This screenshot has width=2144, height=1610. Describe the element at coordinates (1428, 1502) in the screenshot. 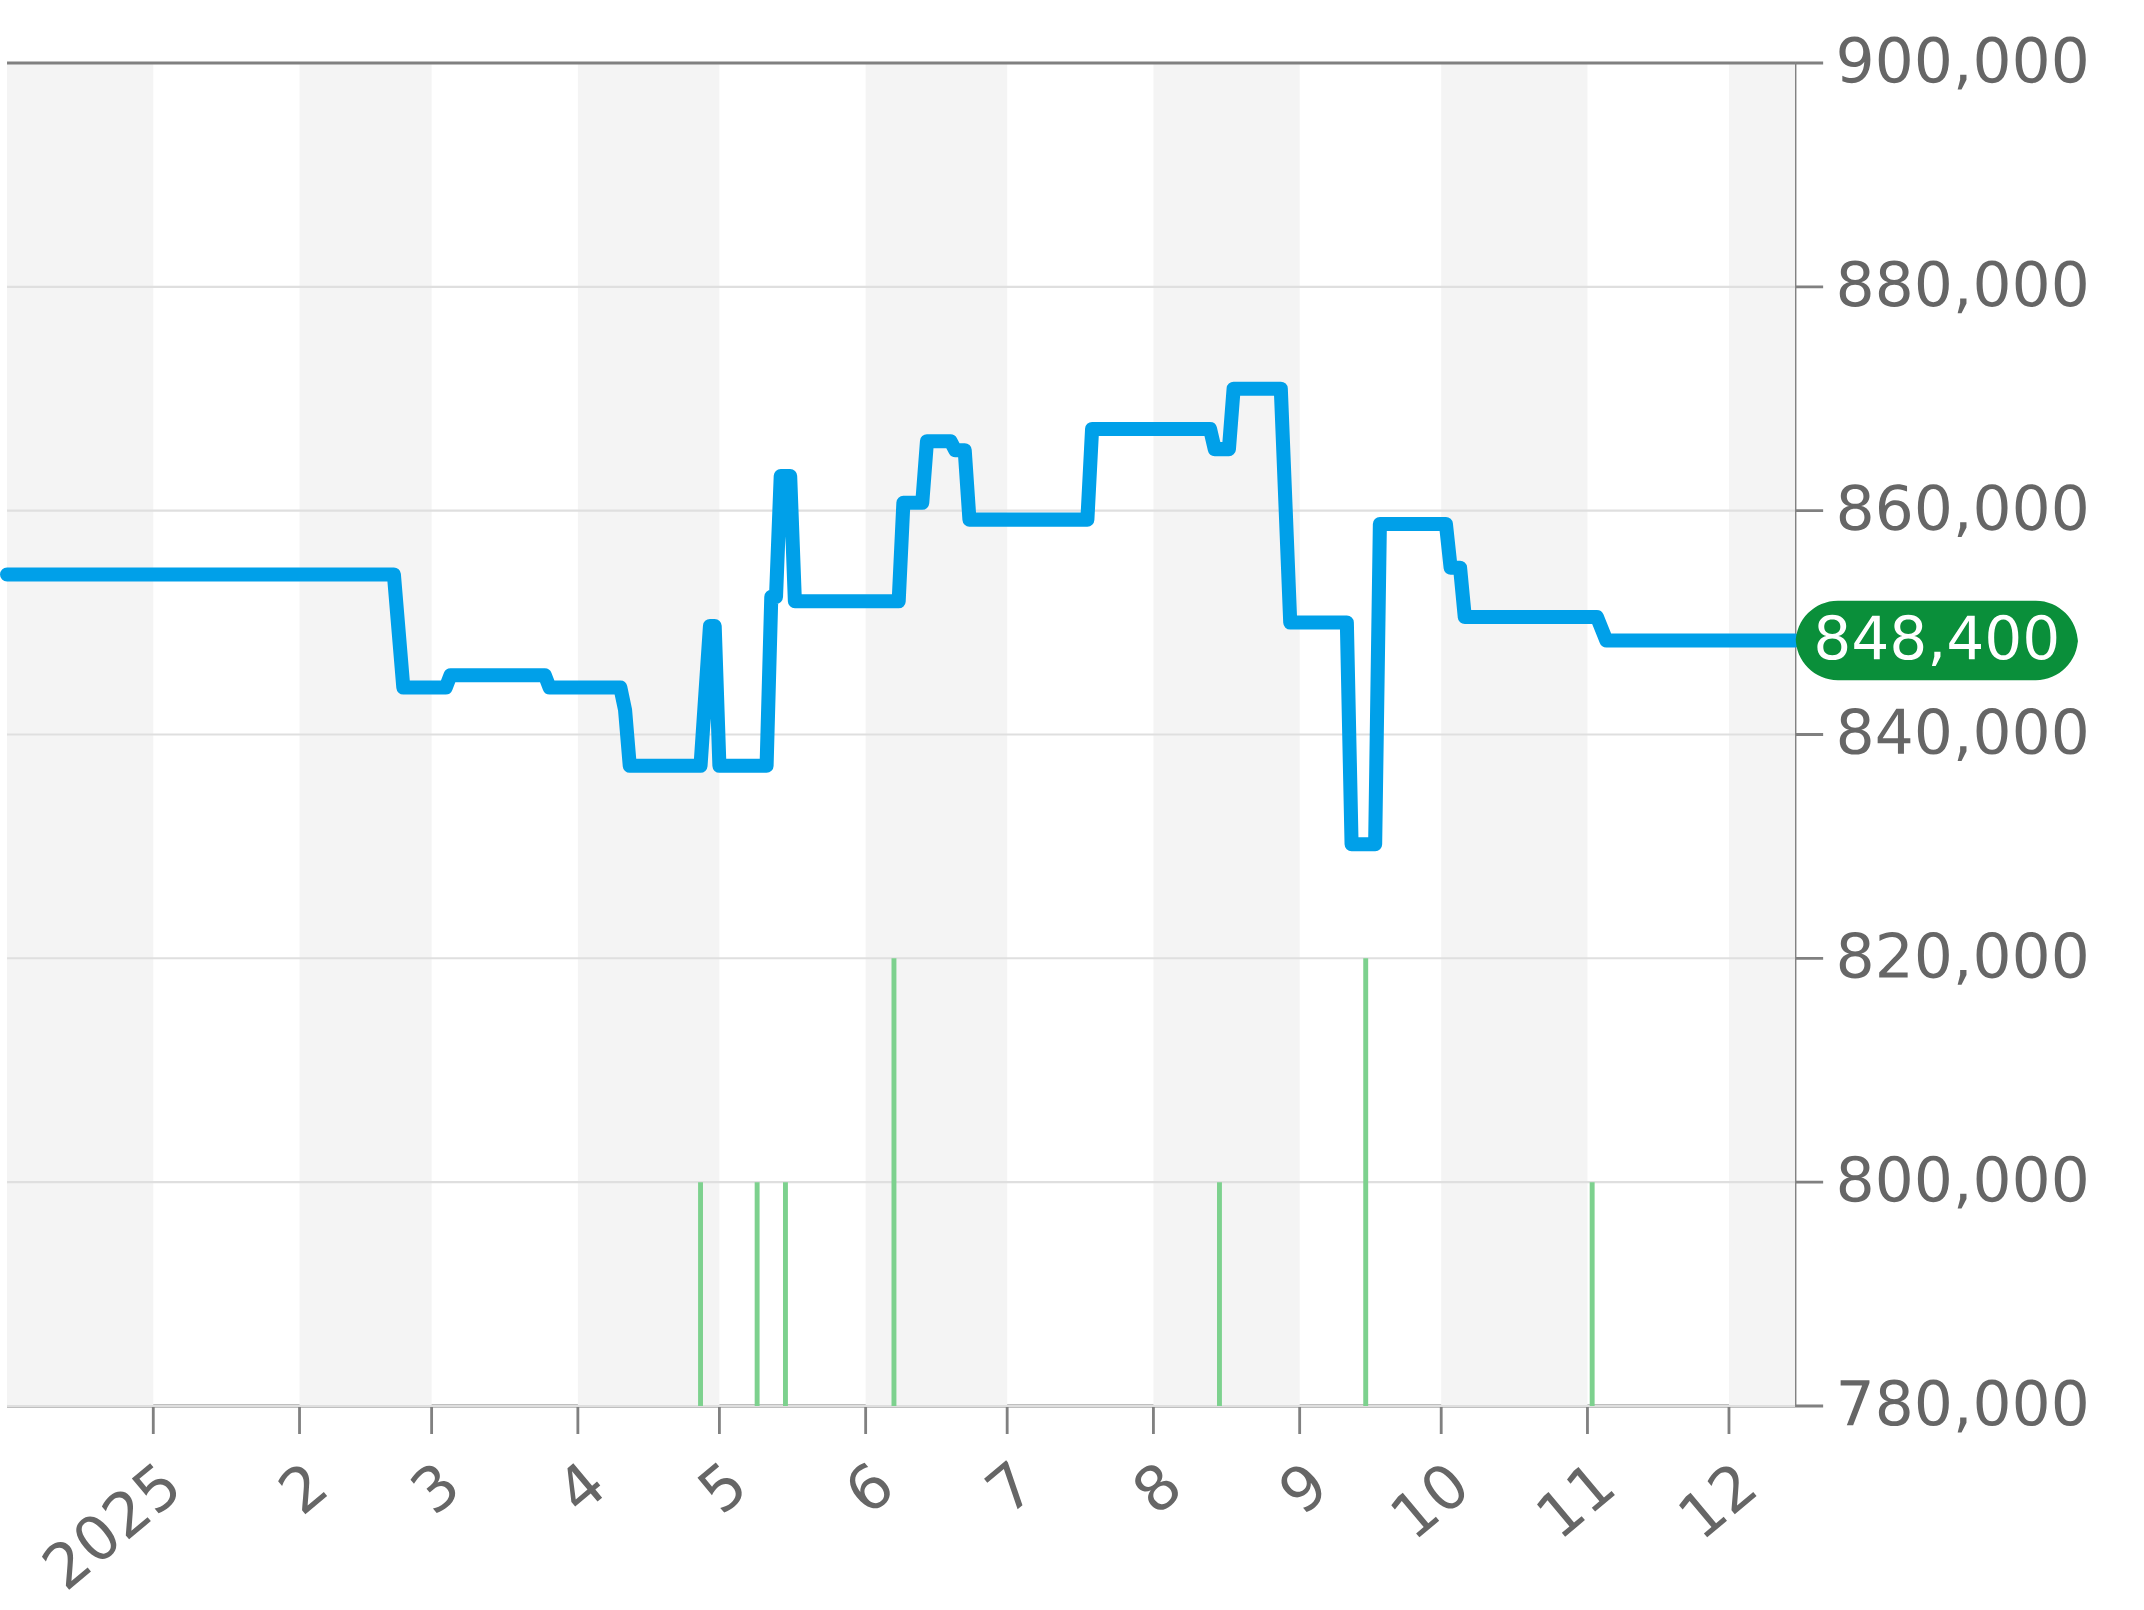

I see `x-tick-label: 10` at that location.